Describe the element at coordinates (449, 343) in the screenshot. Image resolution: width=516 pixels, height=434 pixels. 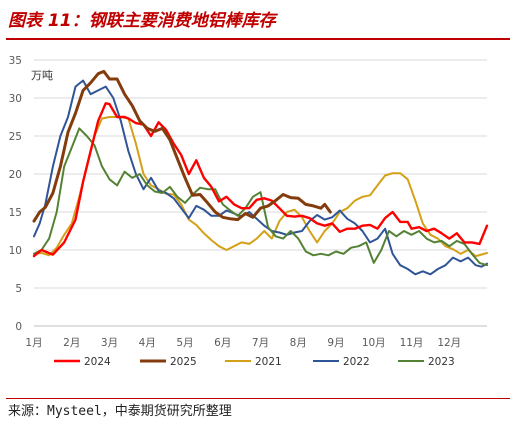
I see `x-tick-label: 12月` at that location.